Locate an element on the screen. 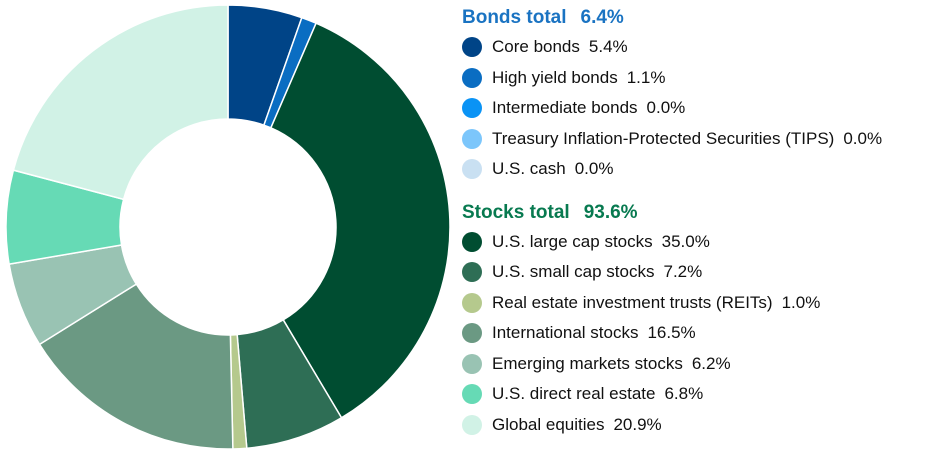  legend-item: Intermediate bonds 0.0% is located at coordinates (672, 108).